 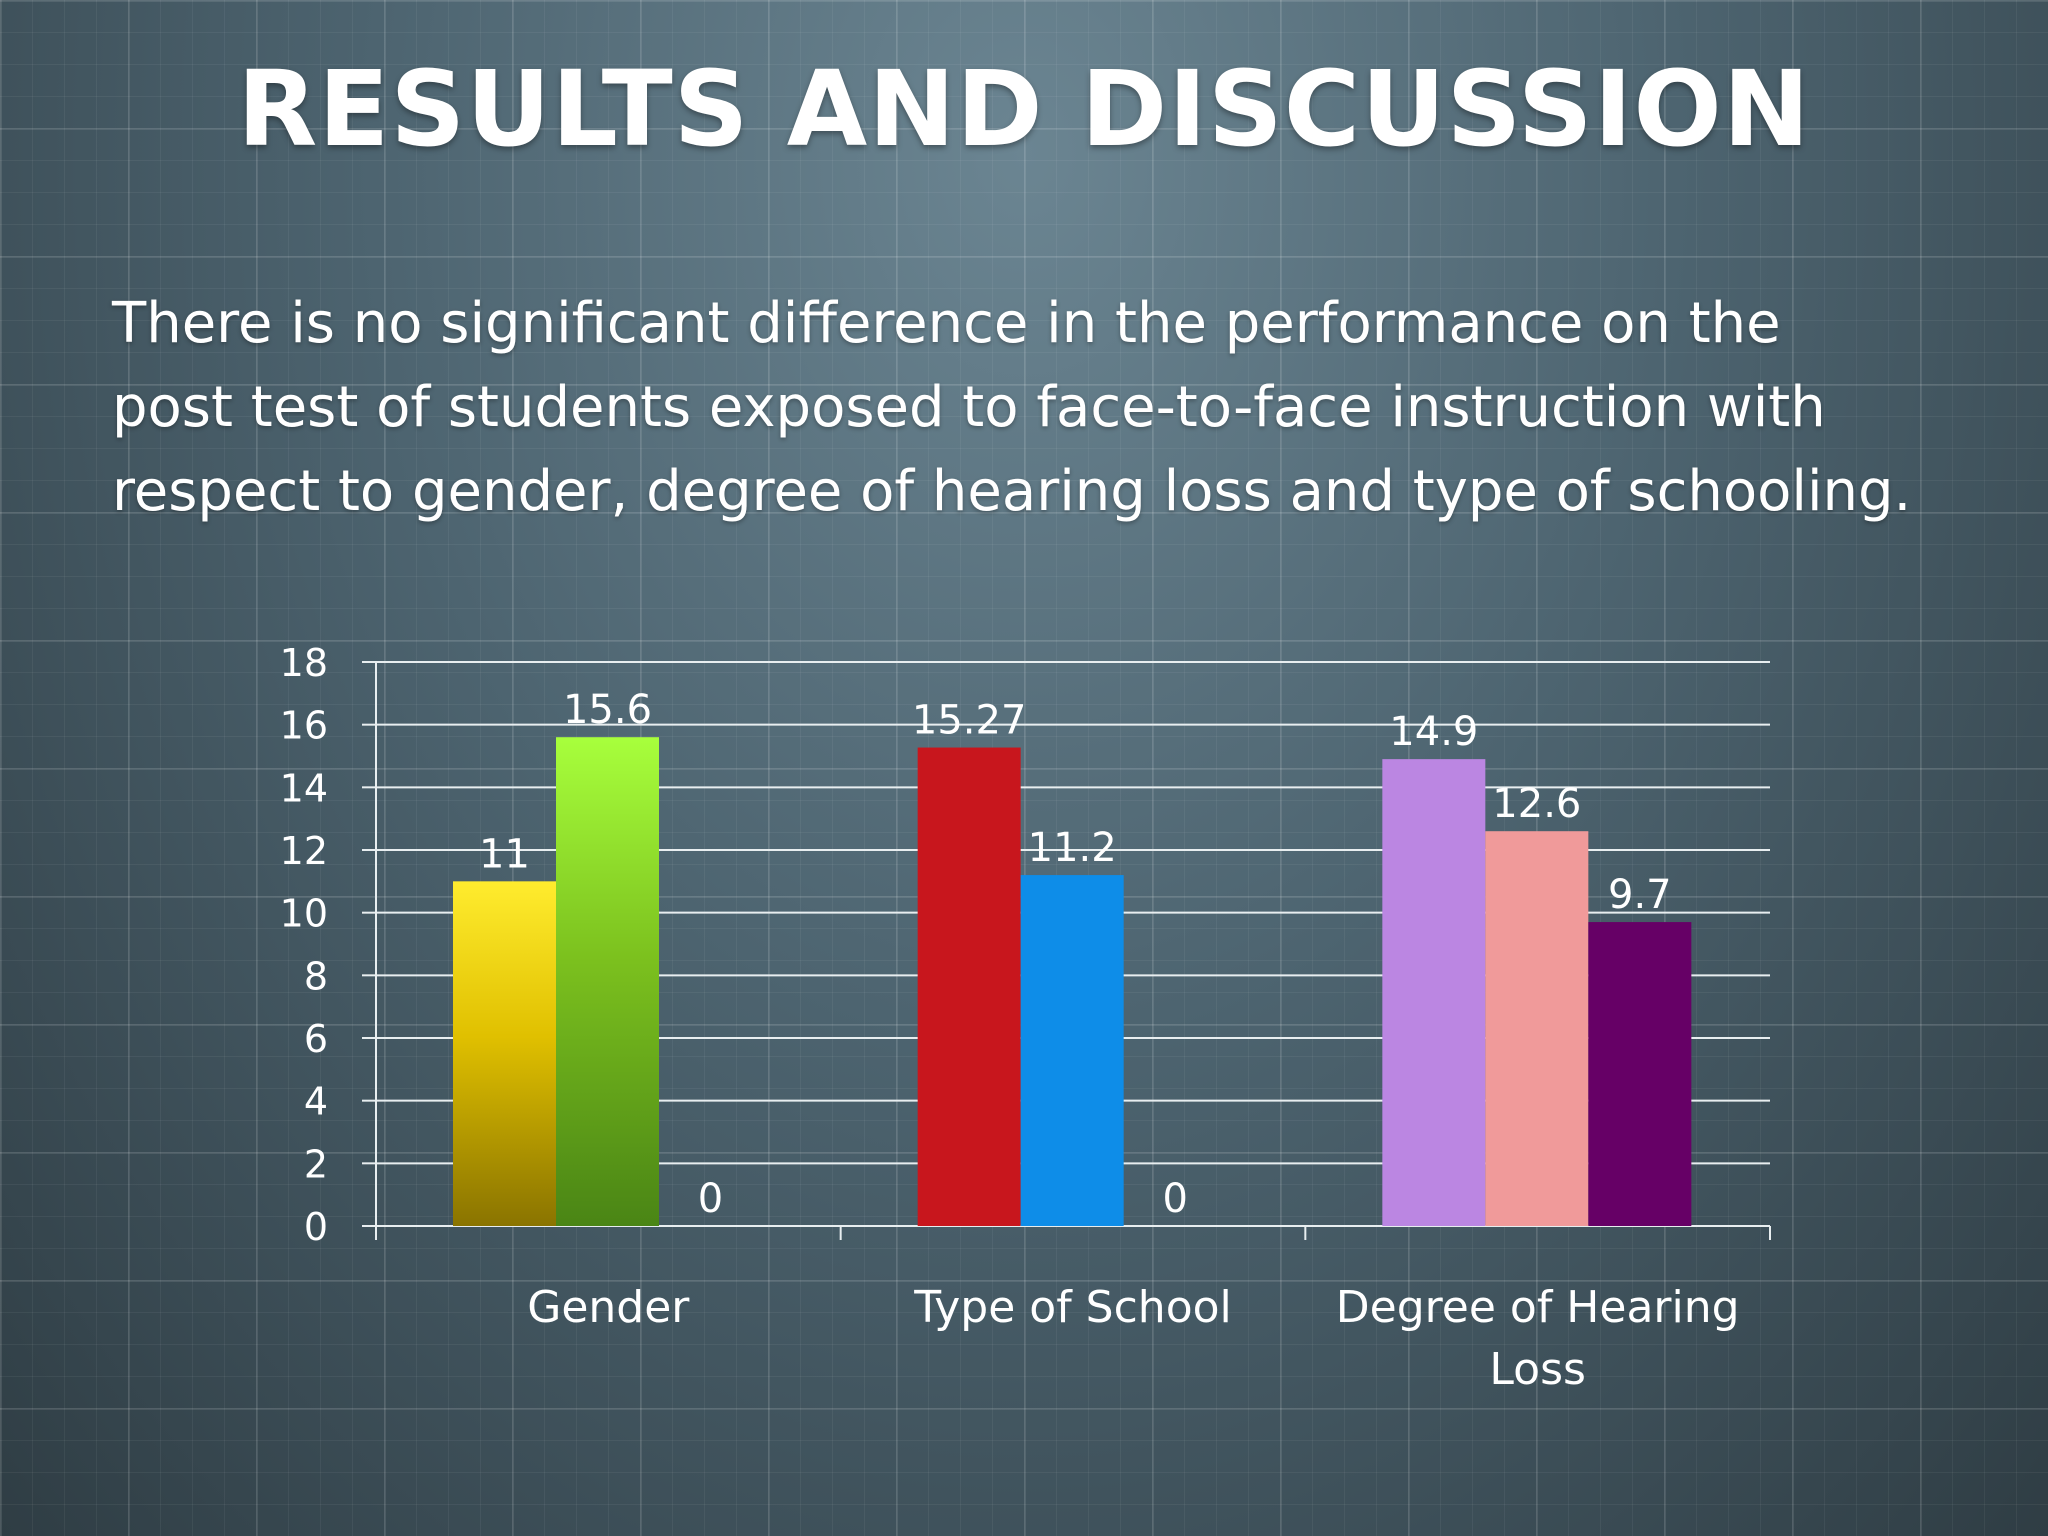 I want to click on data-label: 14.9, so click(x=1433, y=732).